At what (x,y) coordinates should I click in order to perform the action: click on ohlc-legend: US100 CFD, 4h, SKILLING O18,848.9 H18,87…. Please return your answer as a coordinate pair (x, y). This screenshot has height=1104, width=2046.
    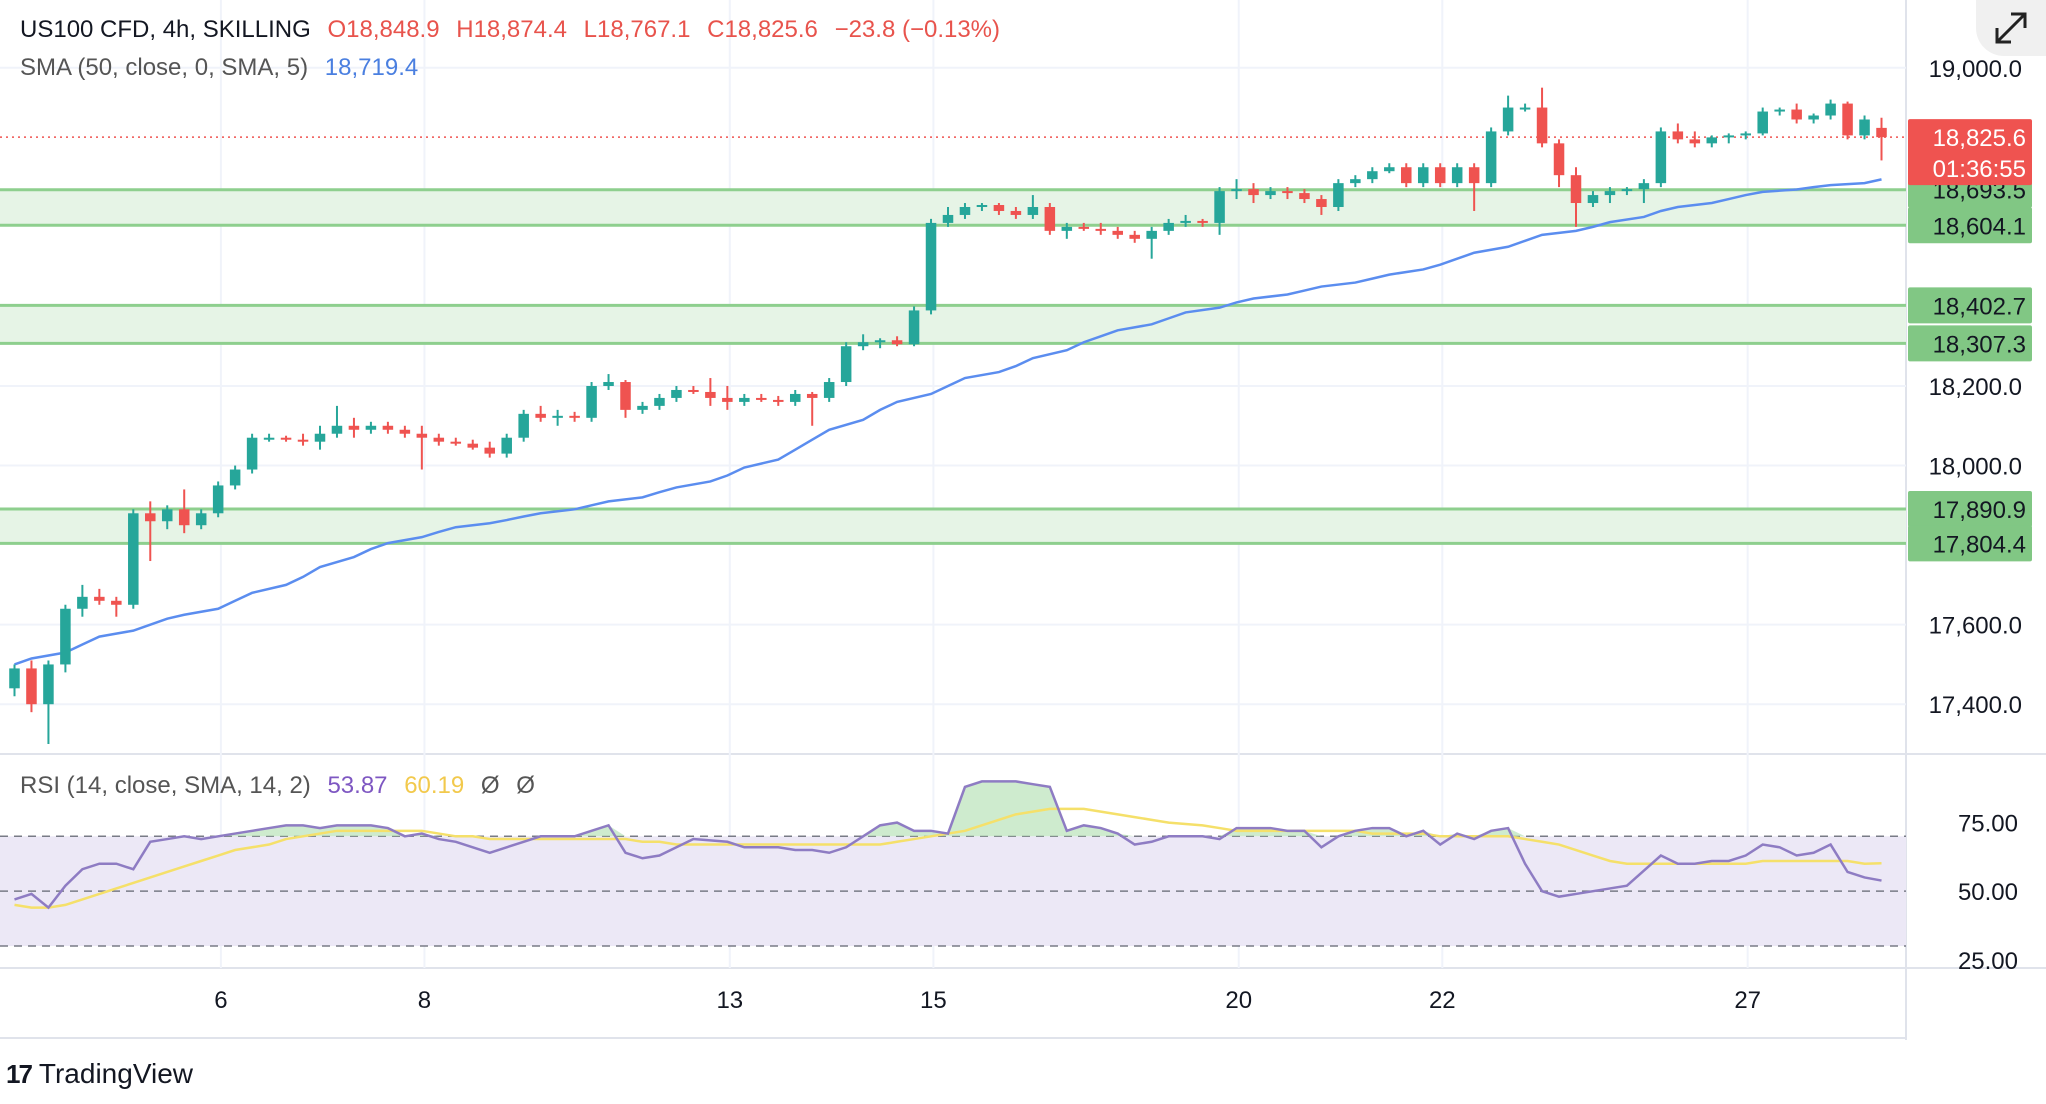
    Looking at the image, I should click on (515, 30).